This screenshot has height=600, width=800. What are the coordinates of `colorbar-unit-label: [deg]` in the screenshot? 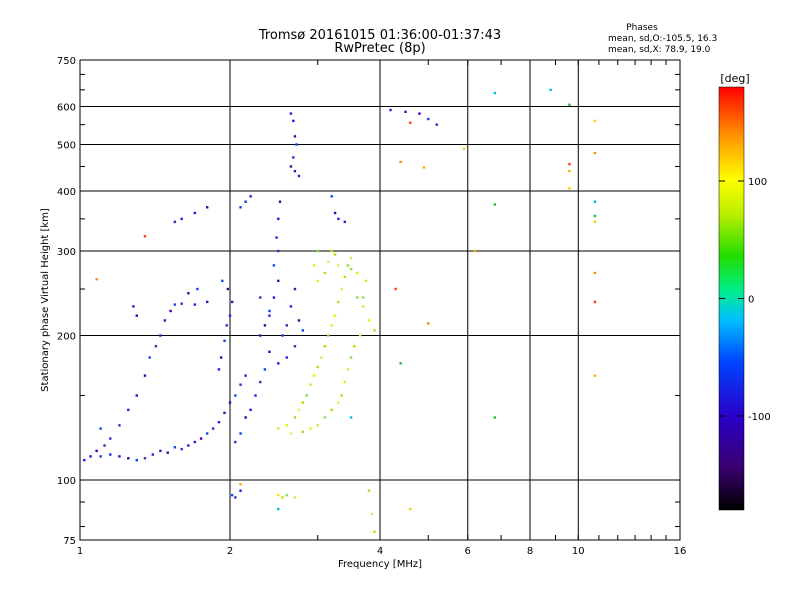 It's located at (734, 78).